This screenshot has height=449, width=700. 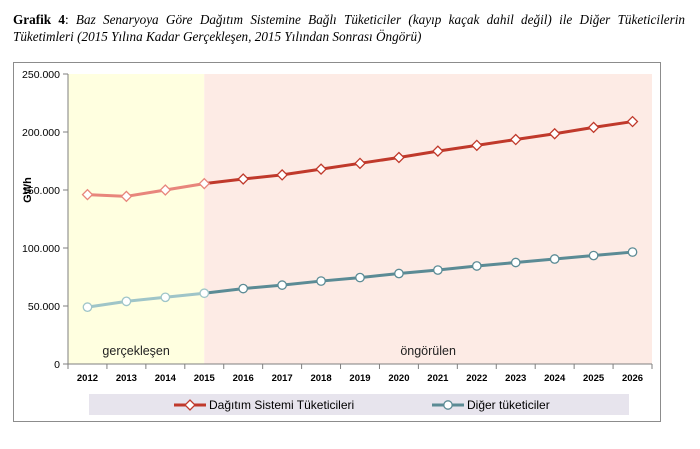 I want to click on x-tick-label: 2025, so click(x=594, y=378).